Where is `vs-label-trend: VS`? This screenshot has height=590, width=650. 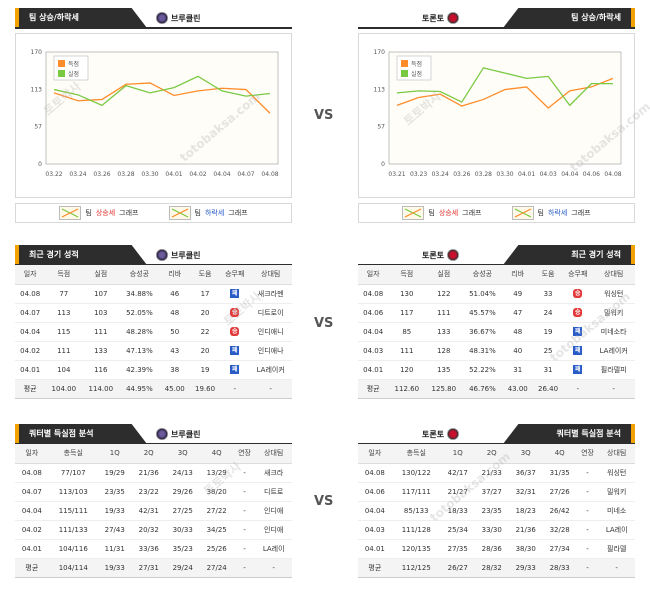
vs-label-trend: VS is located at coordinates (324, 115).